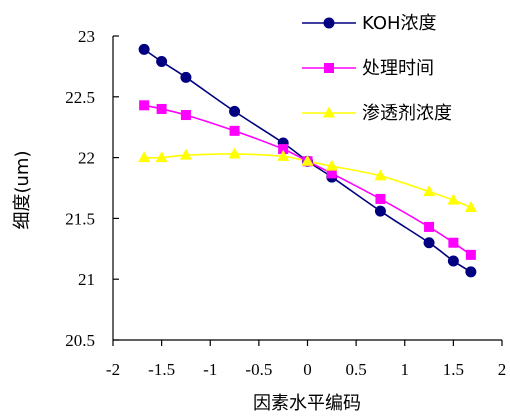 The image size is (510, 416). Describe the element at coordinates (356, 369) in the screenshot. I see `x-tick-label: 0.5` at that location.